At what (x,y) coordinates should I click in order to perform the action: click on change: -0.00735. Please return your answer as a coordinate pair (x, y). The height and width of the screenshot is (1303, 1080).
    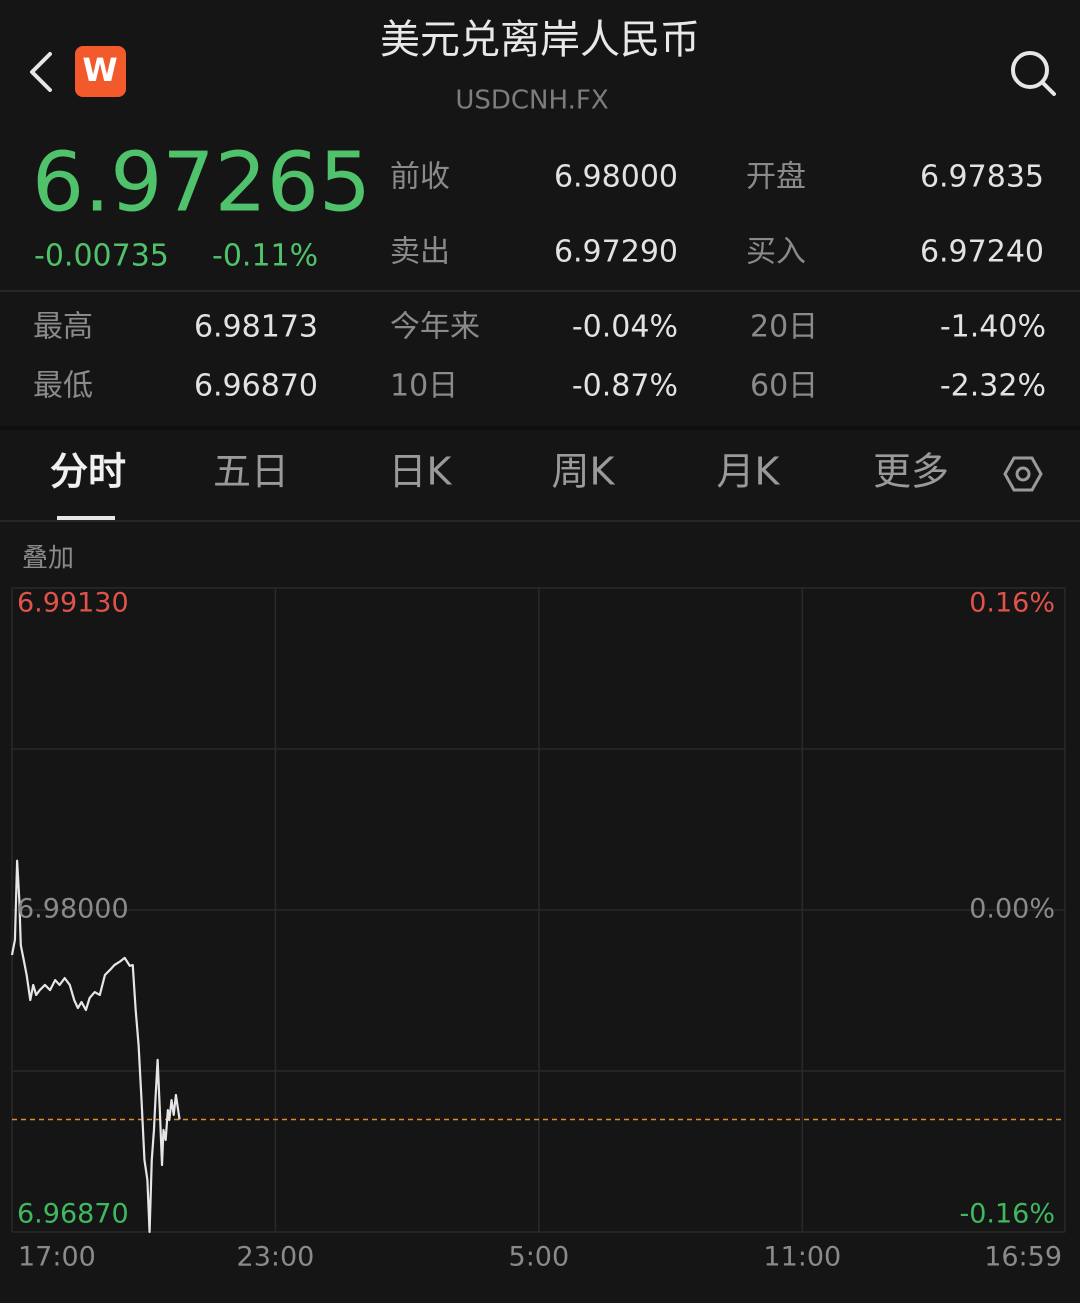
    Looking at the image, I should click on (101, 256).